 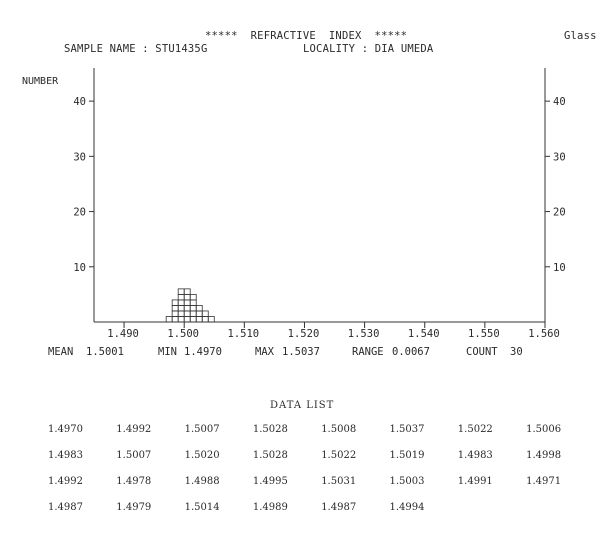 What do you see at coordinates (136, 49) in the screenshot?
I see `sample-name: SAMPLE NAME : STU1435G` at bounding box center [136, 49].